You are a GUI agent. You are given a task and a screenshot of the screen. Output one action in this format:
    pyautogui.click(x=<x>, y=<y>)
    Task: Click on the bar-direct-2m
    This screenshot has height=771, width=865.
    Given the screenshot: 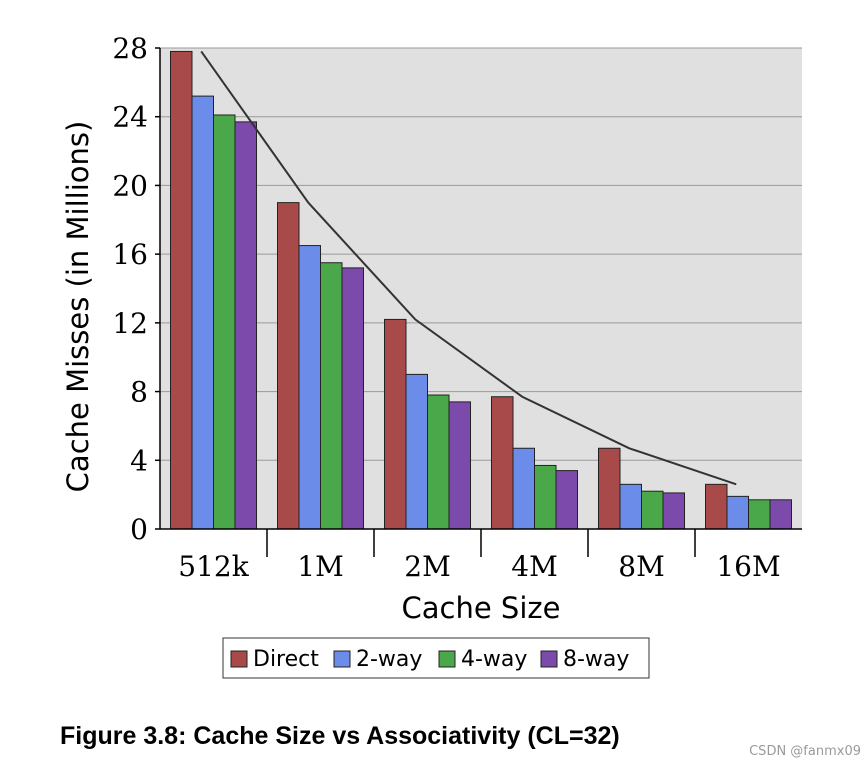 What is the action you would take?
    pyautogui.click(x=395, y=424)
    